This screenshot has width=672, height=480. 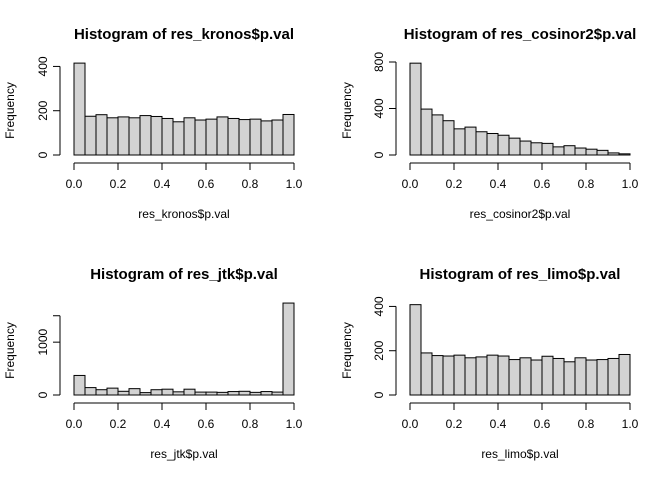 What do you see at coordinates (520, 34) in the screenshot?
I see `chart-title: Histogram of res_cosinor2$p.val` at bounding box center [520, 34].